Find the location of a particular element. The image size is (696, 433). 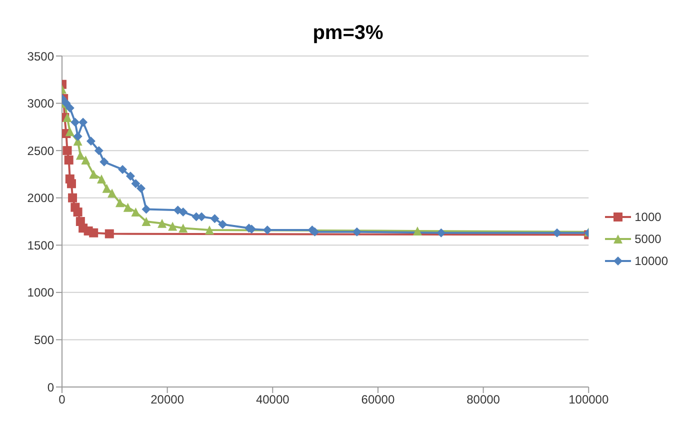

y-tick-label: 1000 is located at coordinates (40, 293).